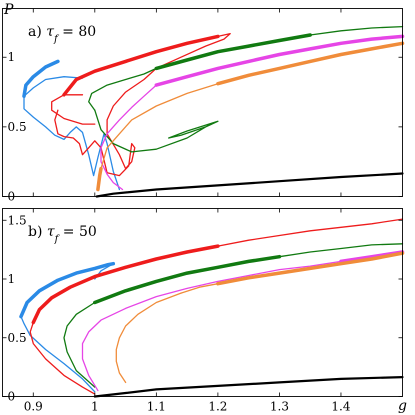 Image resolution: width=415 pixels, height=415 pixels. Describe the element at coordinates (402, 406) in the screenshot. I see `x-axis-label: g` at that location.